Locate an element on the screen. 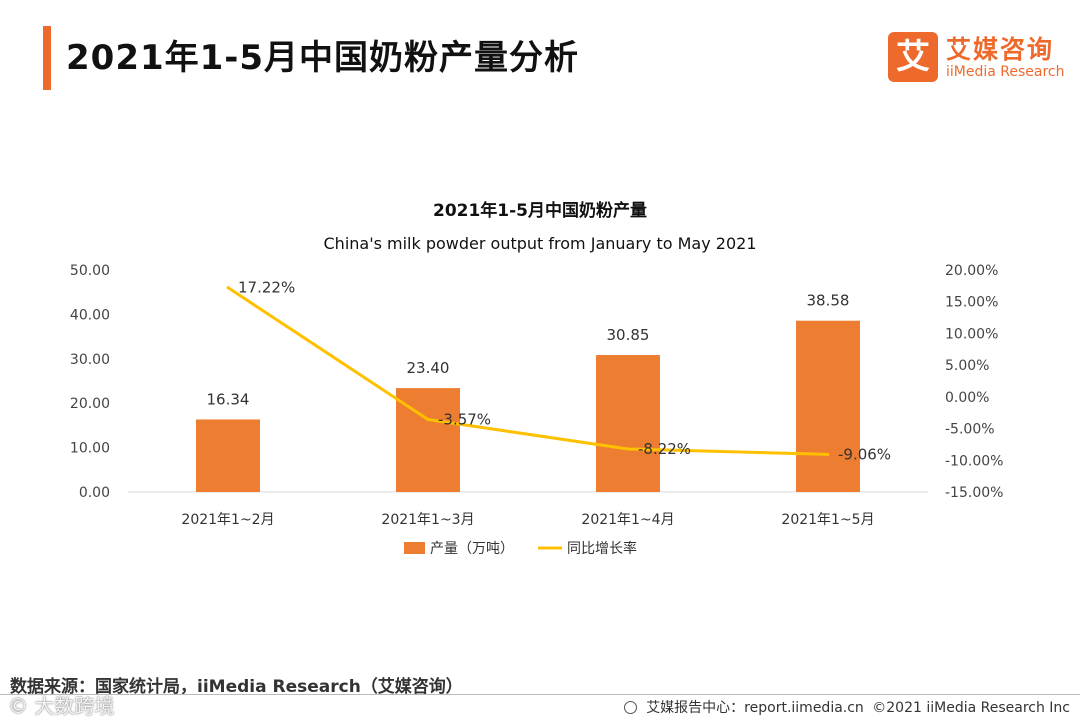  brand-logo: 艾 艾媒咨询 iiMedia Research is located at coordinates (978, 58).